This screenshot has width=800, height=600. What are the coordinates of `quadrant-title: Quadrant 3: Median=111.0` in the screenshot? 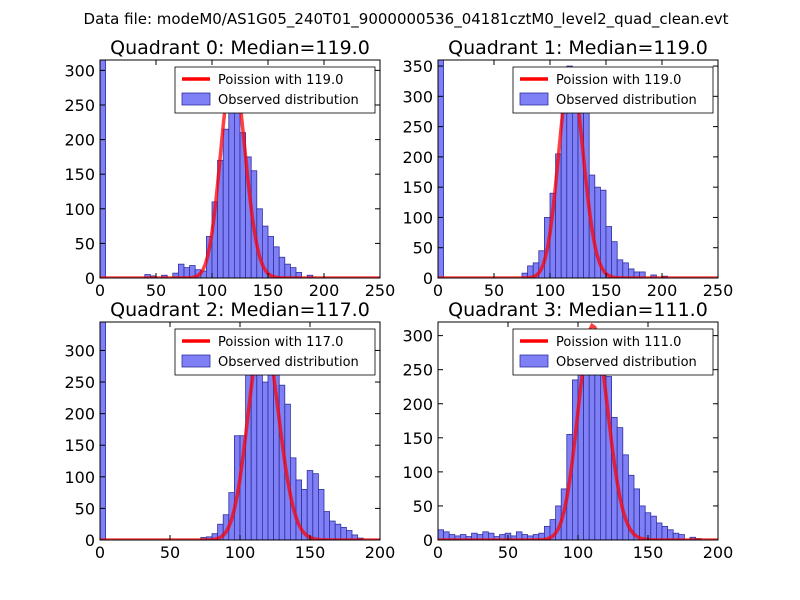 It's located at (578, 310).